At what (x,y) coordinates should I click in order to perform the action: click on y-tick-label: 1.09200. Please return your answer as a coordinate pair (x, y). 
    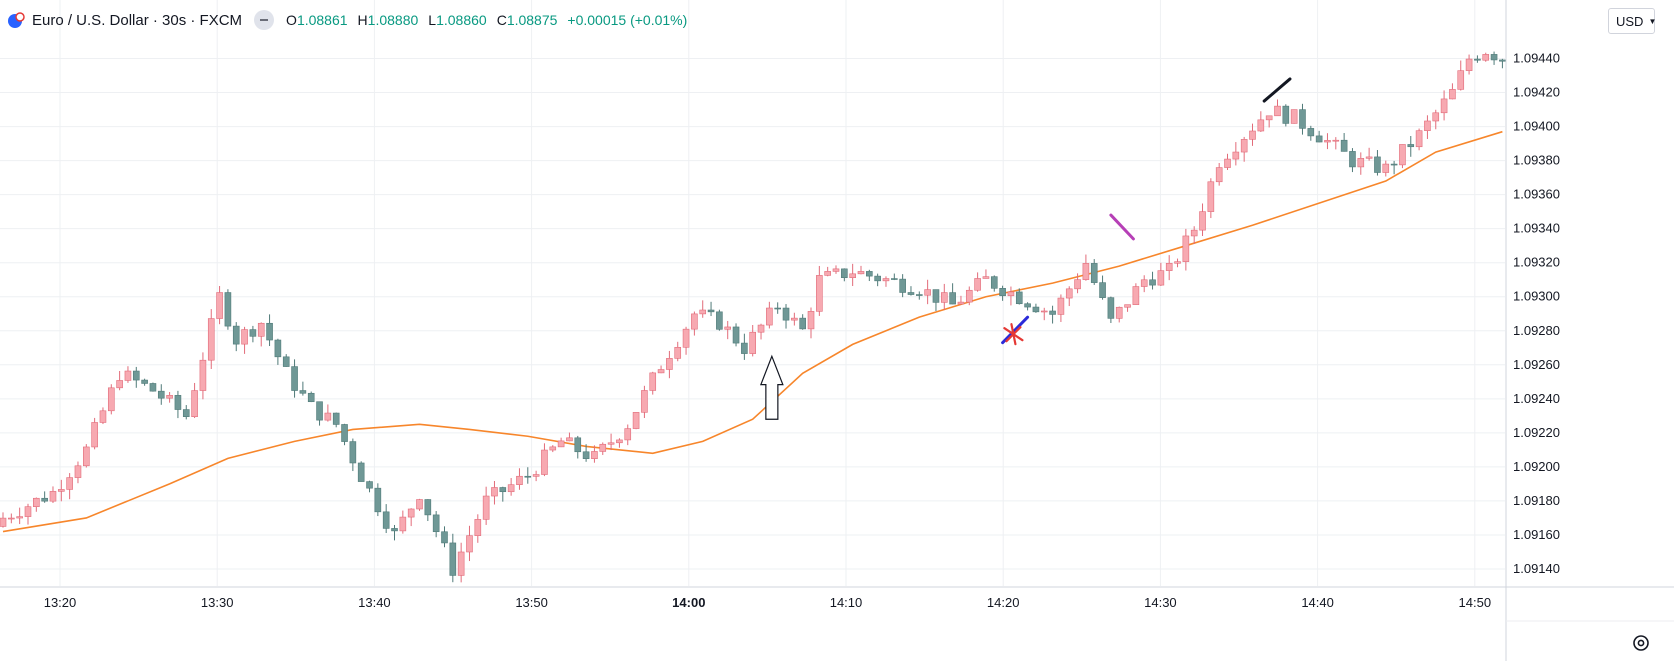
    Looking at the image, I should click on (1536, 466).